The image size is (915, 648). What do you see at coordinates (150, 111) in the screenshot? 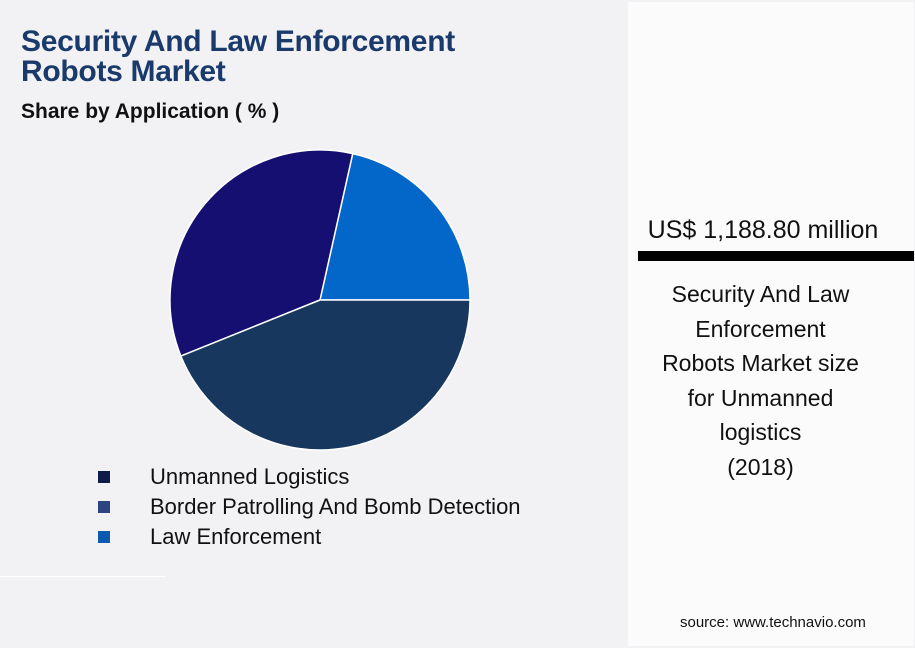
I see `chart-subtitle: Share by Application ( % )` at bounding box center [150, 111].